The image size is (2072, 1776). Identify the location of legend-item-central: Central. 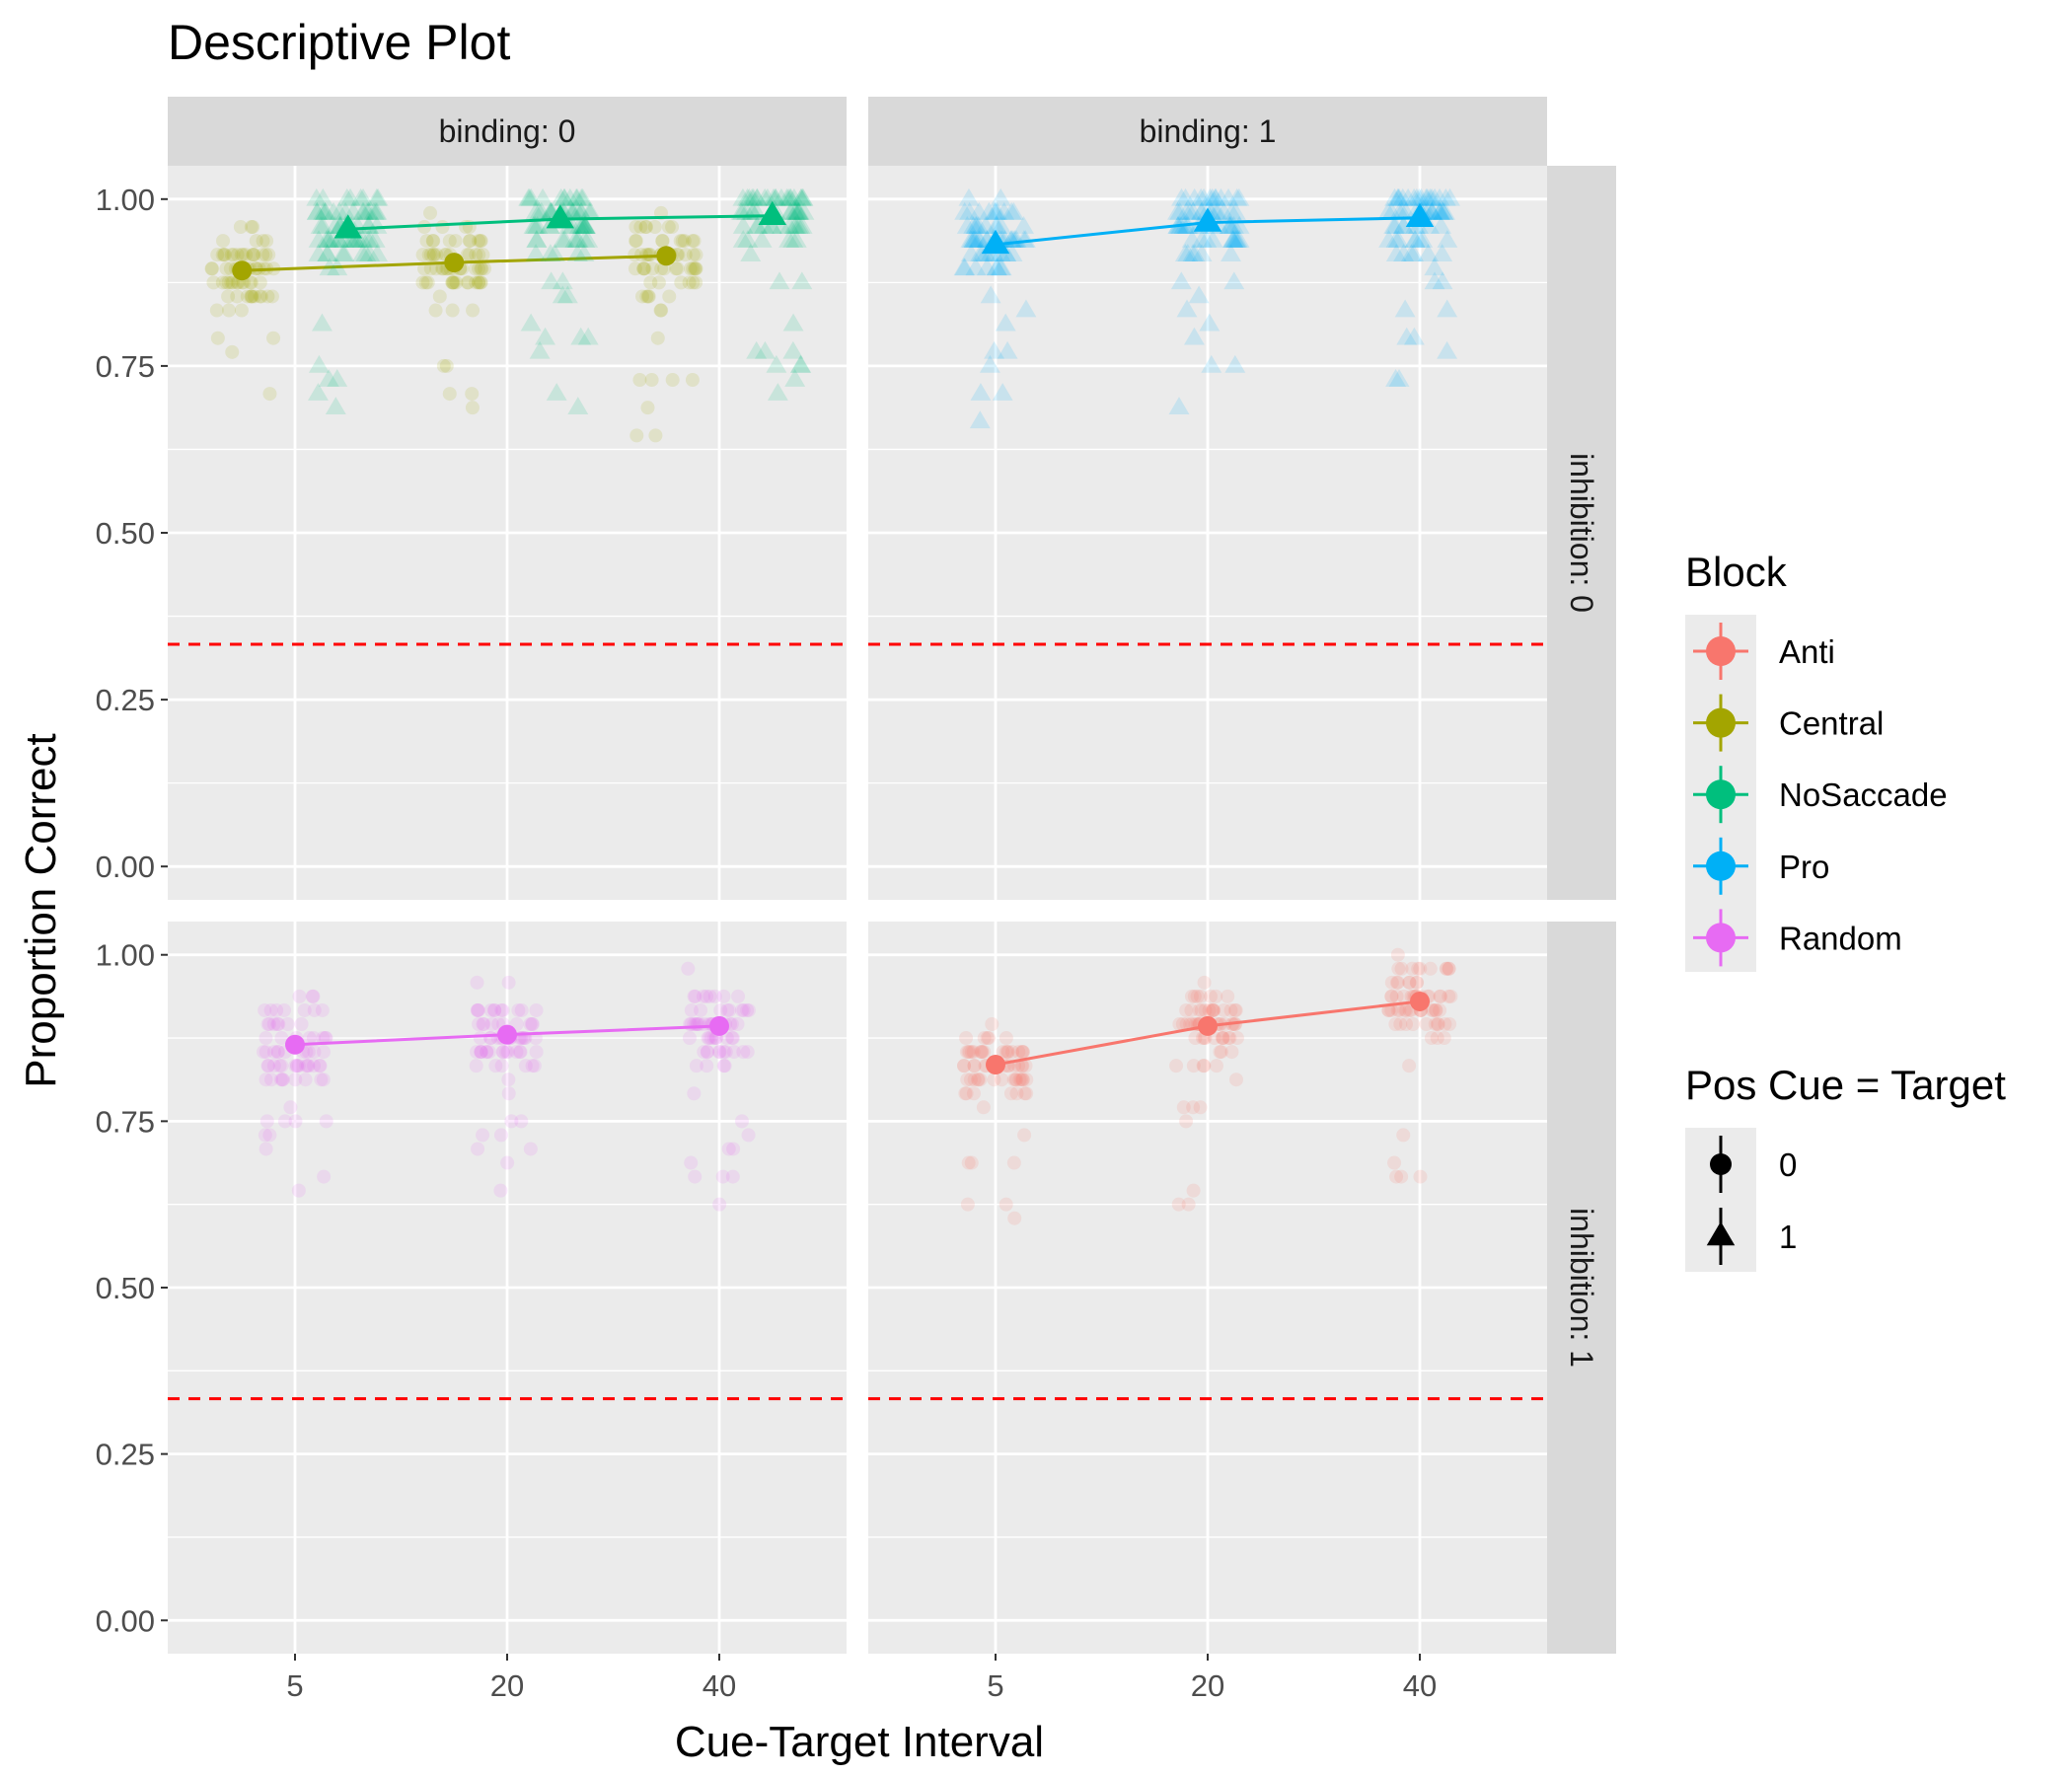
(1788, 723).